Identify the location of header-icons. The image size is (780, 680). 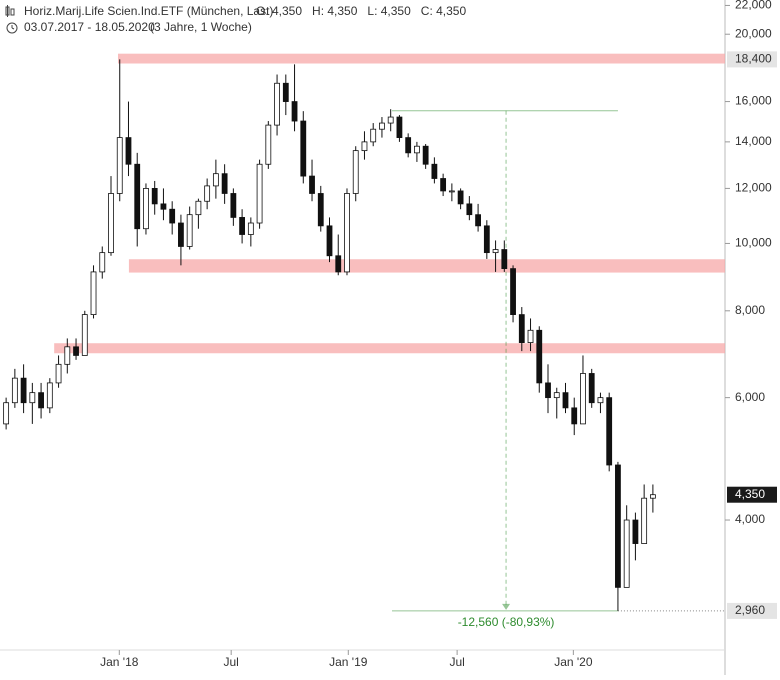
(11, 19).